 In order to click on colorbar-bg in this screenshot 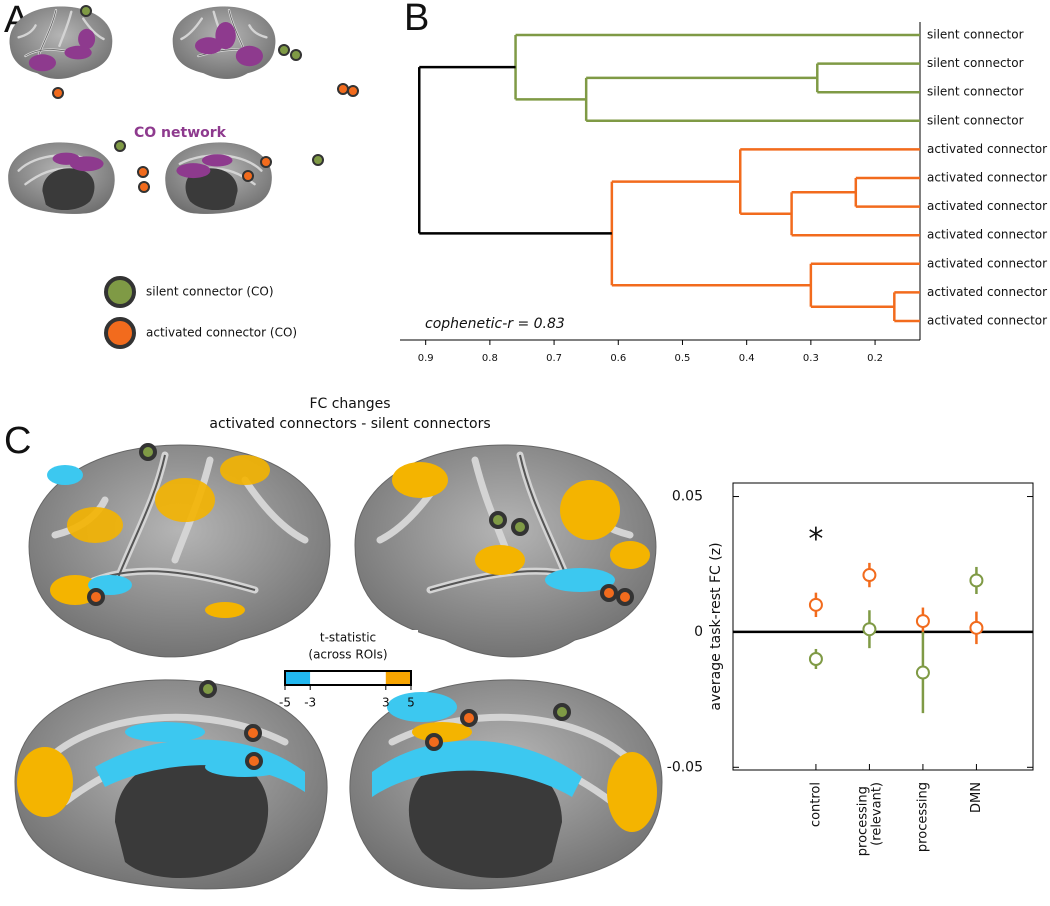, I will do `click(348, 650)`.